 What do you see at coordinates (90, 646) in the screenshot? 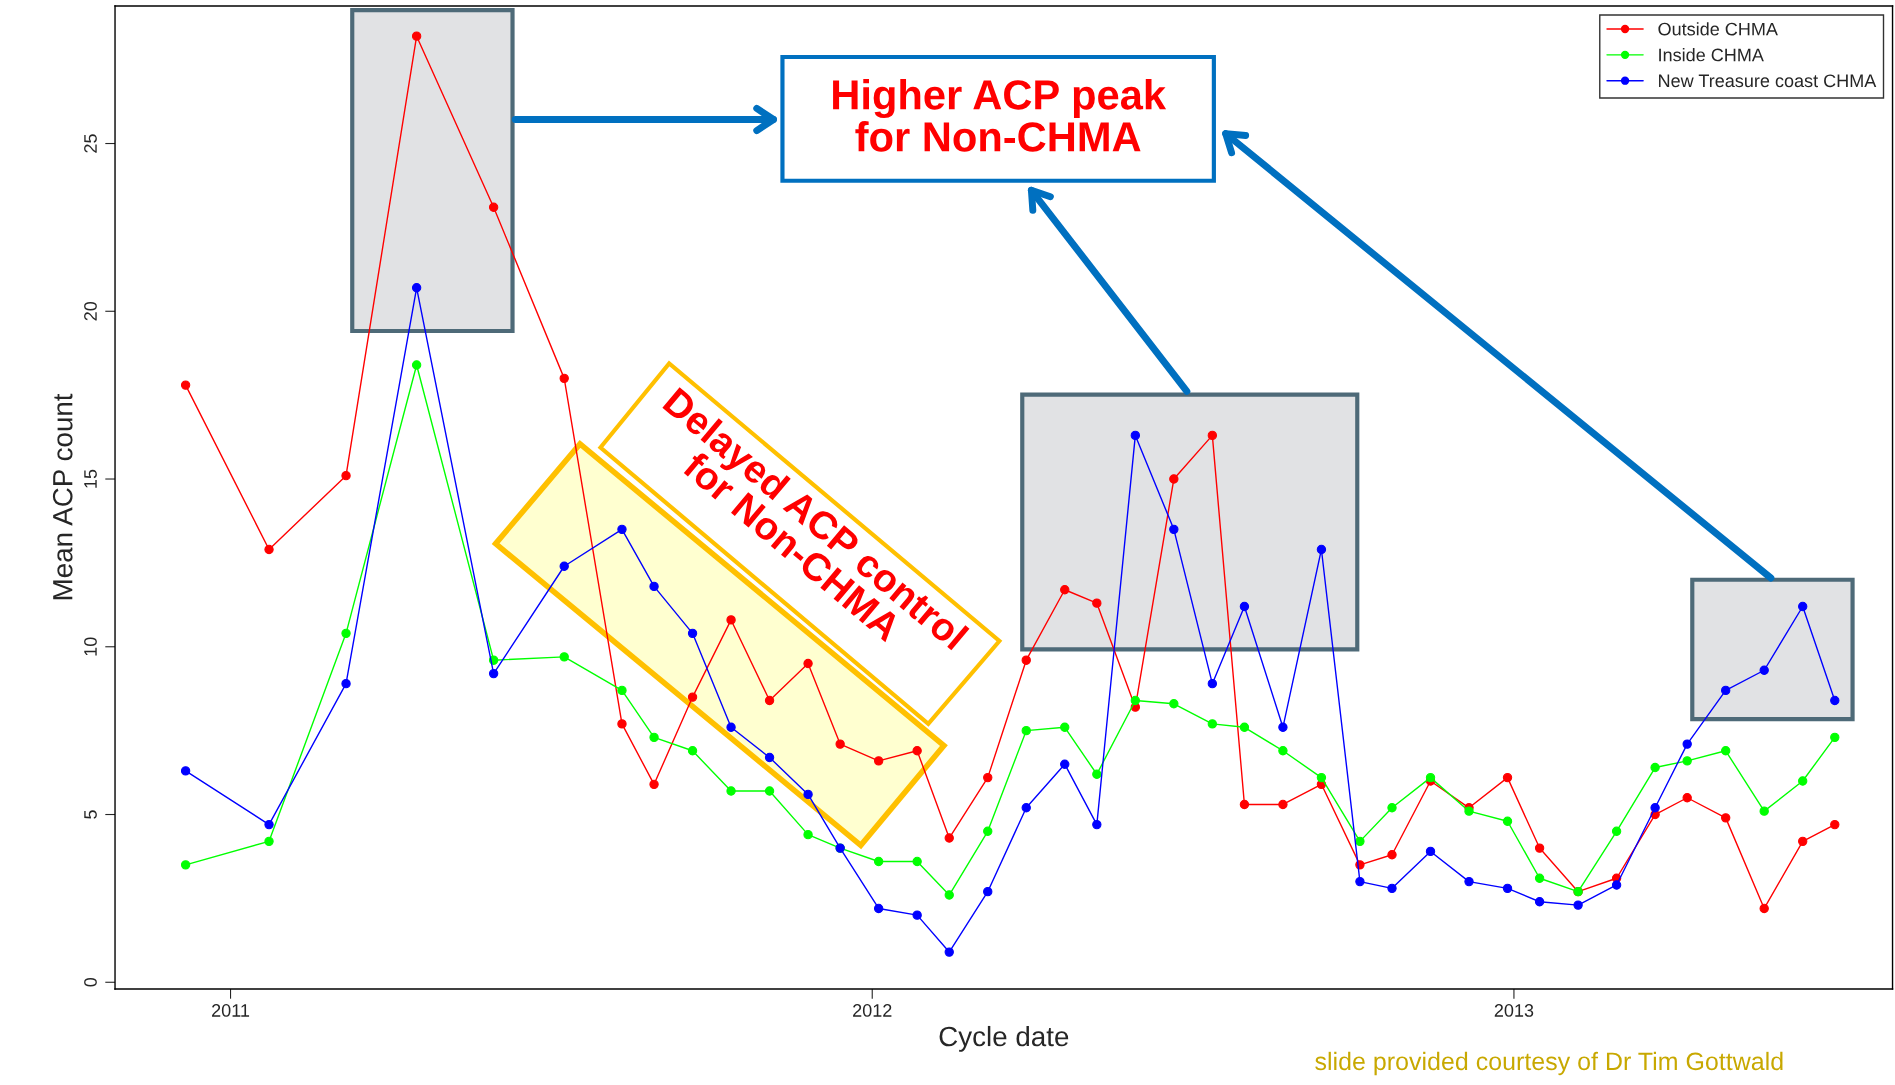
I see `y-tick-label: 10` at bounding box center [90, 646].